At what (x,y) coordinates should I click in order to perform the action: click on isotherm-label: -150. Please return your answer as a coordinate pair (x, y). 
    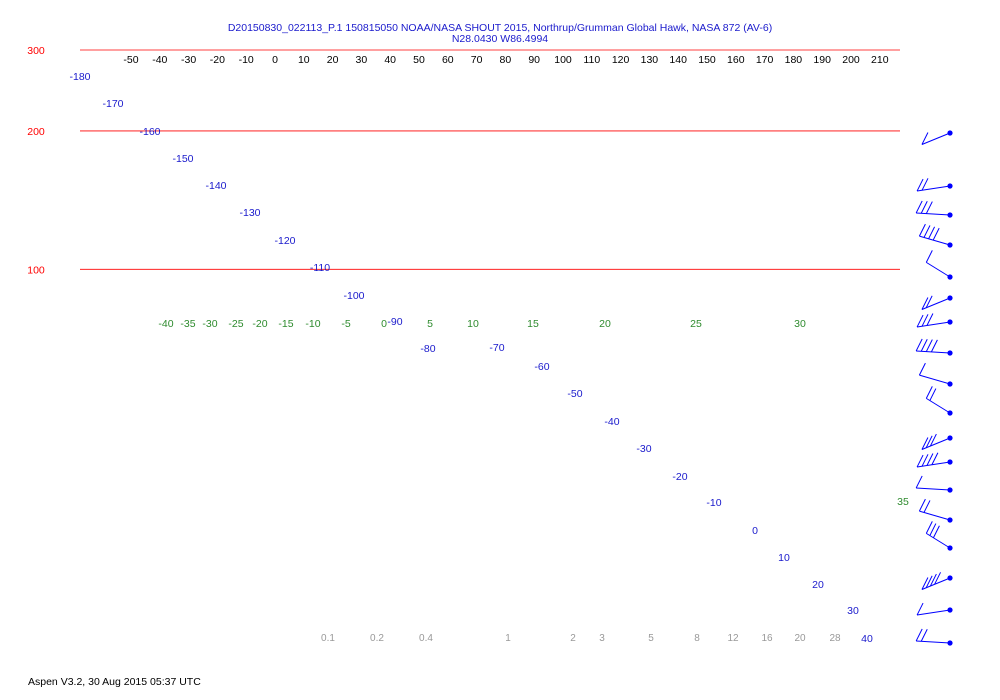
    Looking at the image, I should click on (182, 159).